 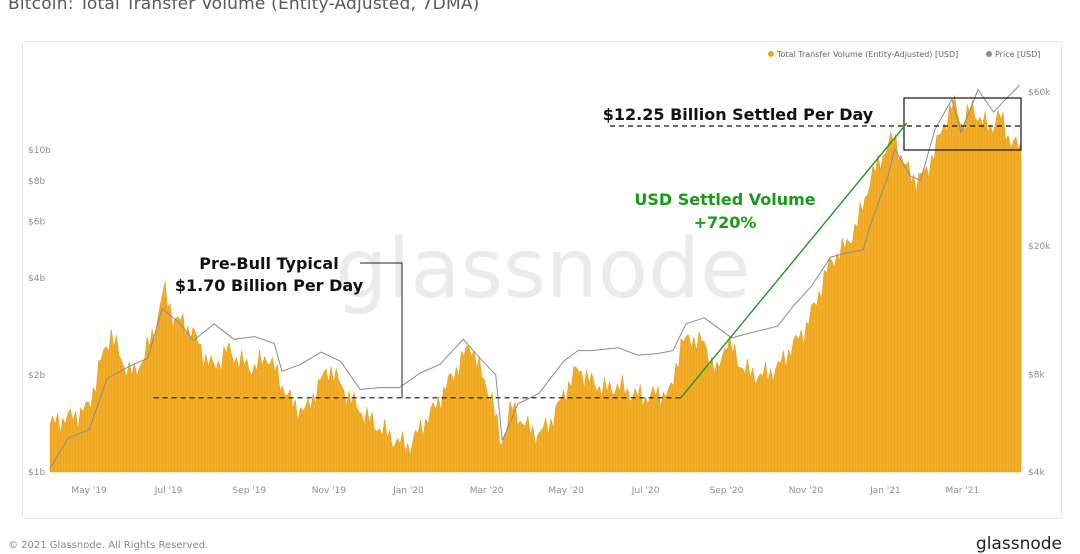 I want to click on pre-bull-label-line2: $1.70 Billion Per Day, so click(x=269, y=285).